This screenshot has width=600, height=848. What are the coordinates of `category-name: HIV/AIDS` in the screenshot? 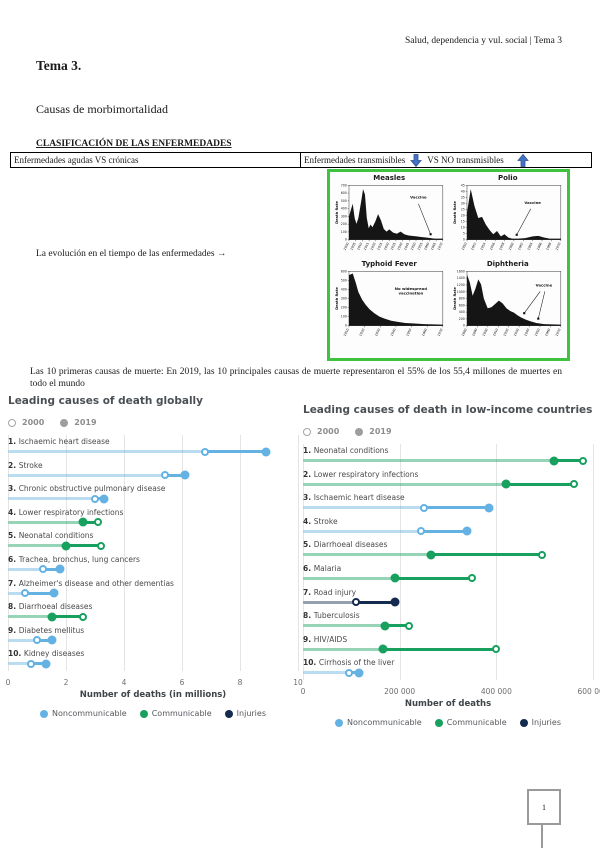 It's located at (330, 639).